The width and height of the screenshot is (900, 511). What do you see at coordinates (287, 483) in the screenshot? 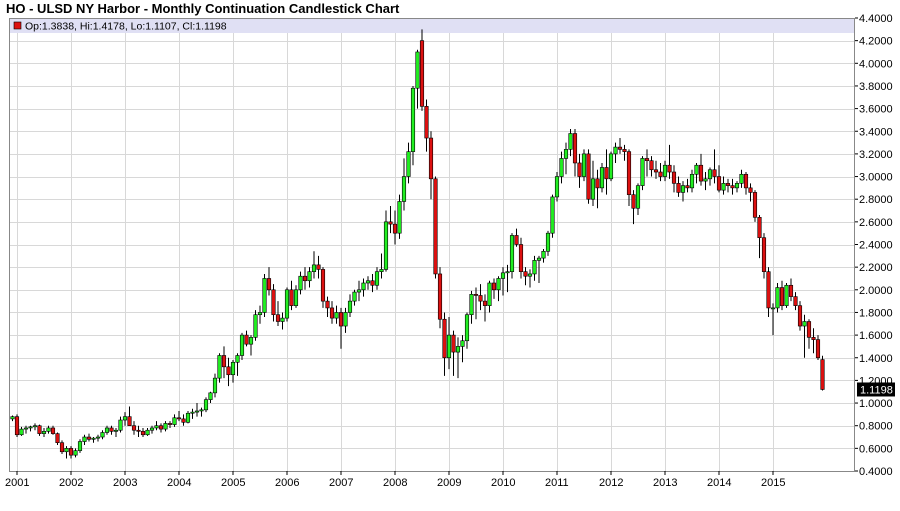
I see `x-tick-label: 2006` at bounding box center [287, 483].